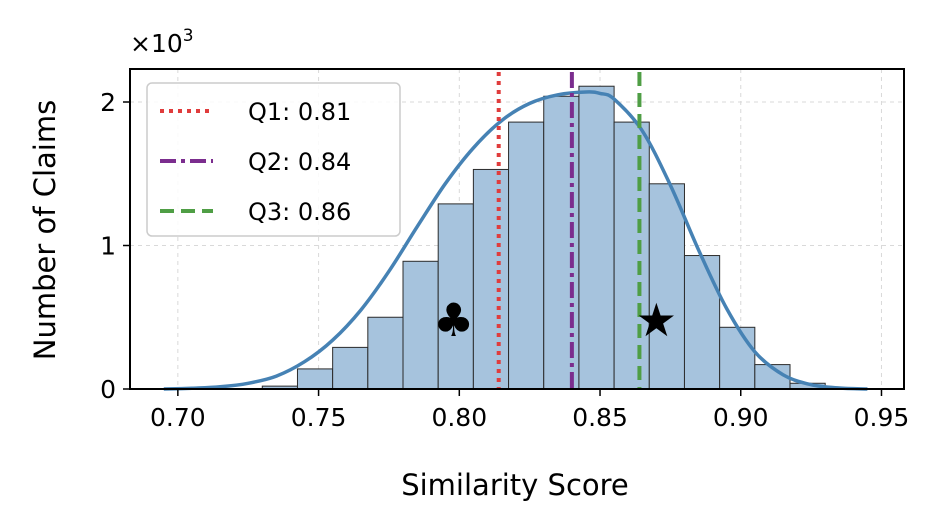  Describe the element at coordinates (299, 212) in the screenshot. I see `legend-label-q3: Q3: 0.86` at that location.